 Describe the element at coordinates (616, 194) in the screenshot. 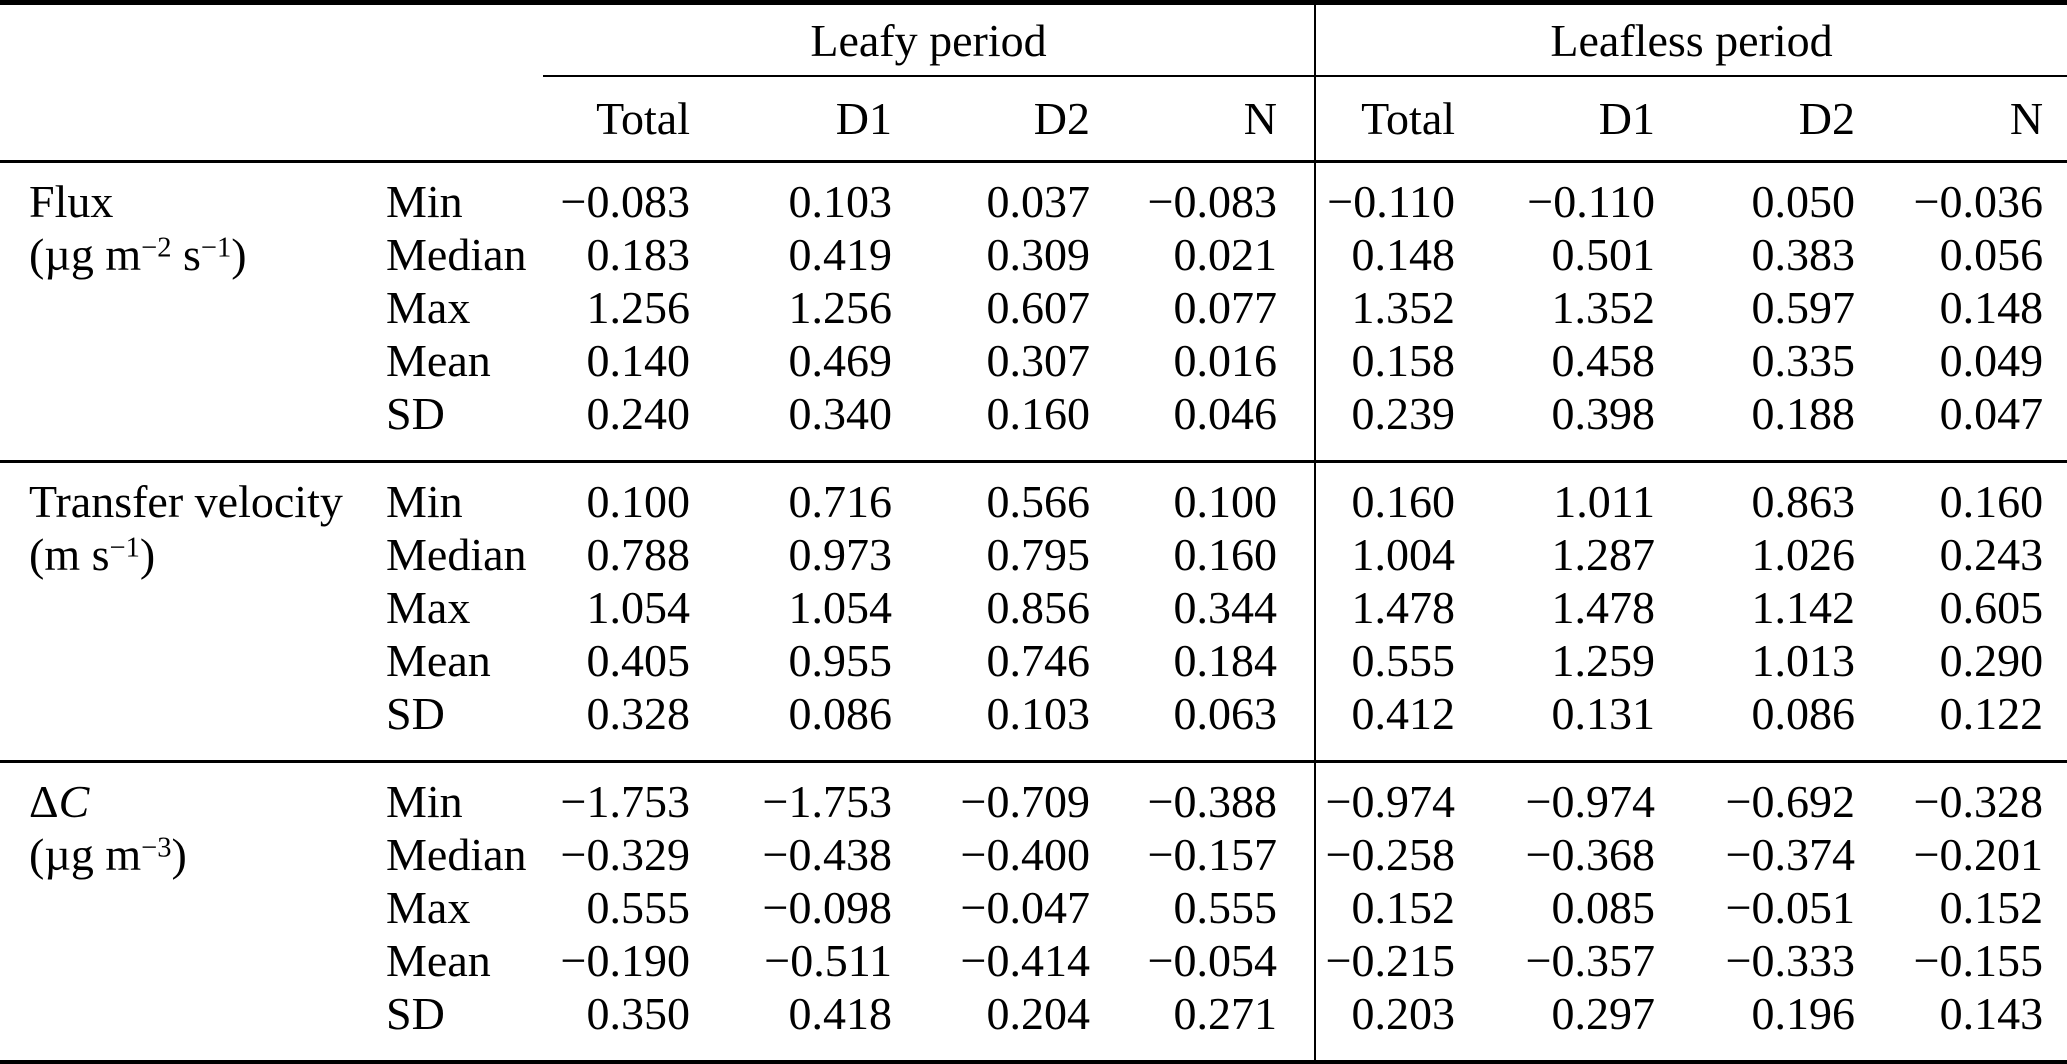

I see `cell-leafy-total: −0.083` at that location.